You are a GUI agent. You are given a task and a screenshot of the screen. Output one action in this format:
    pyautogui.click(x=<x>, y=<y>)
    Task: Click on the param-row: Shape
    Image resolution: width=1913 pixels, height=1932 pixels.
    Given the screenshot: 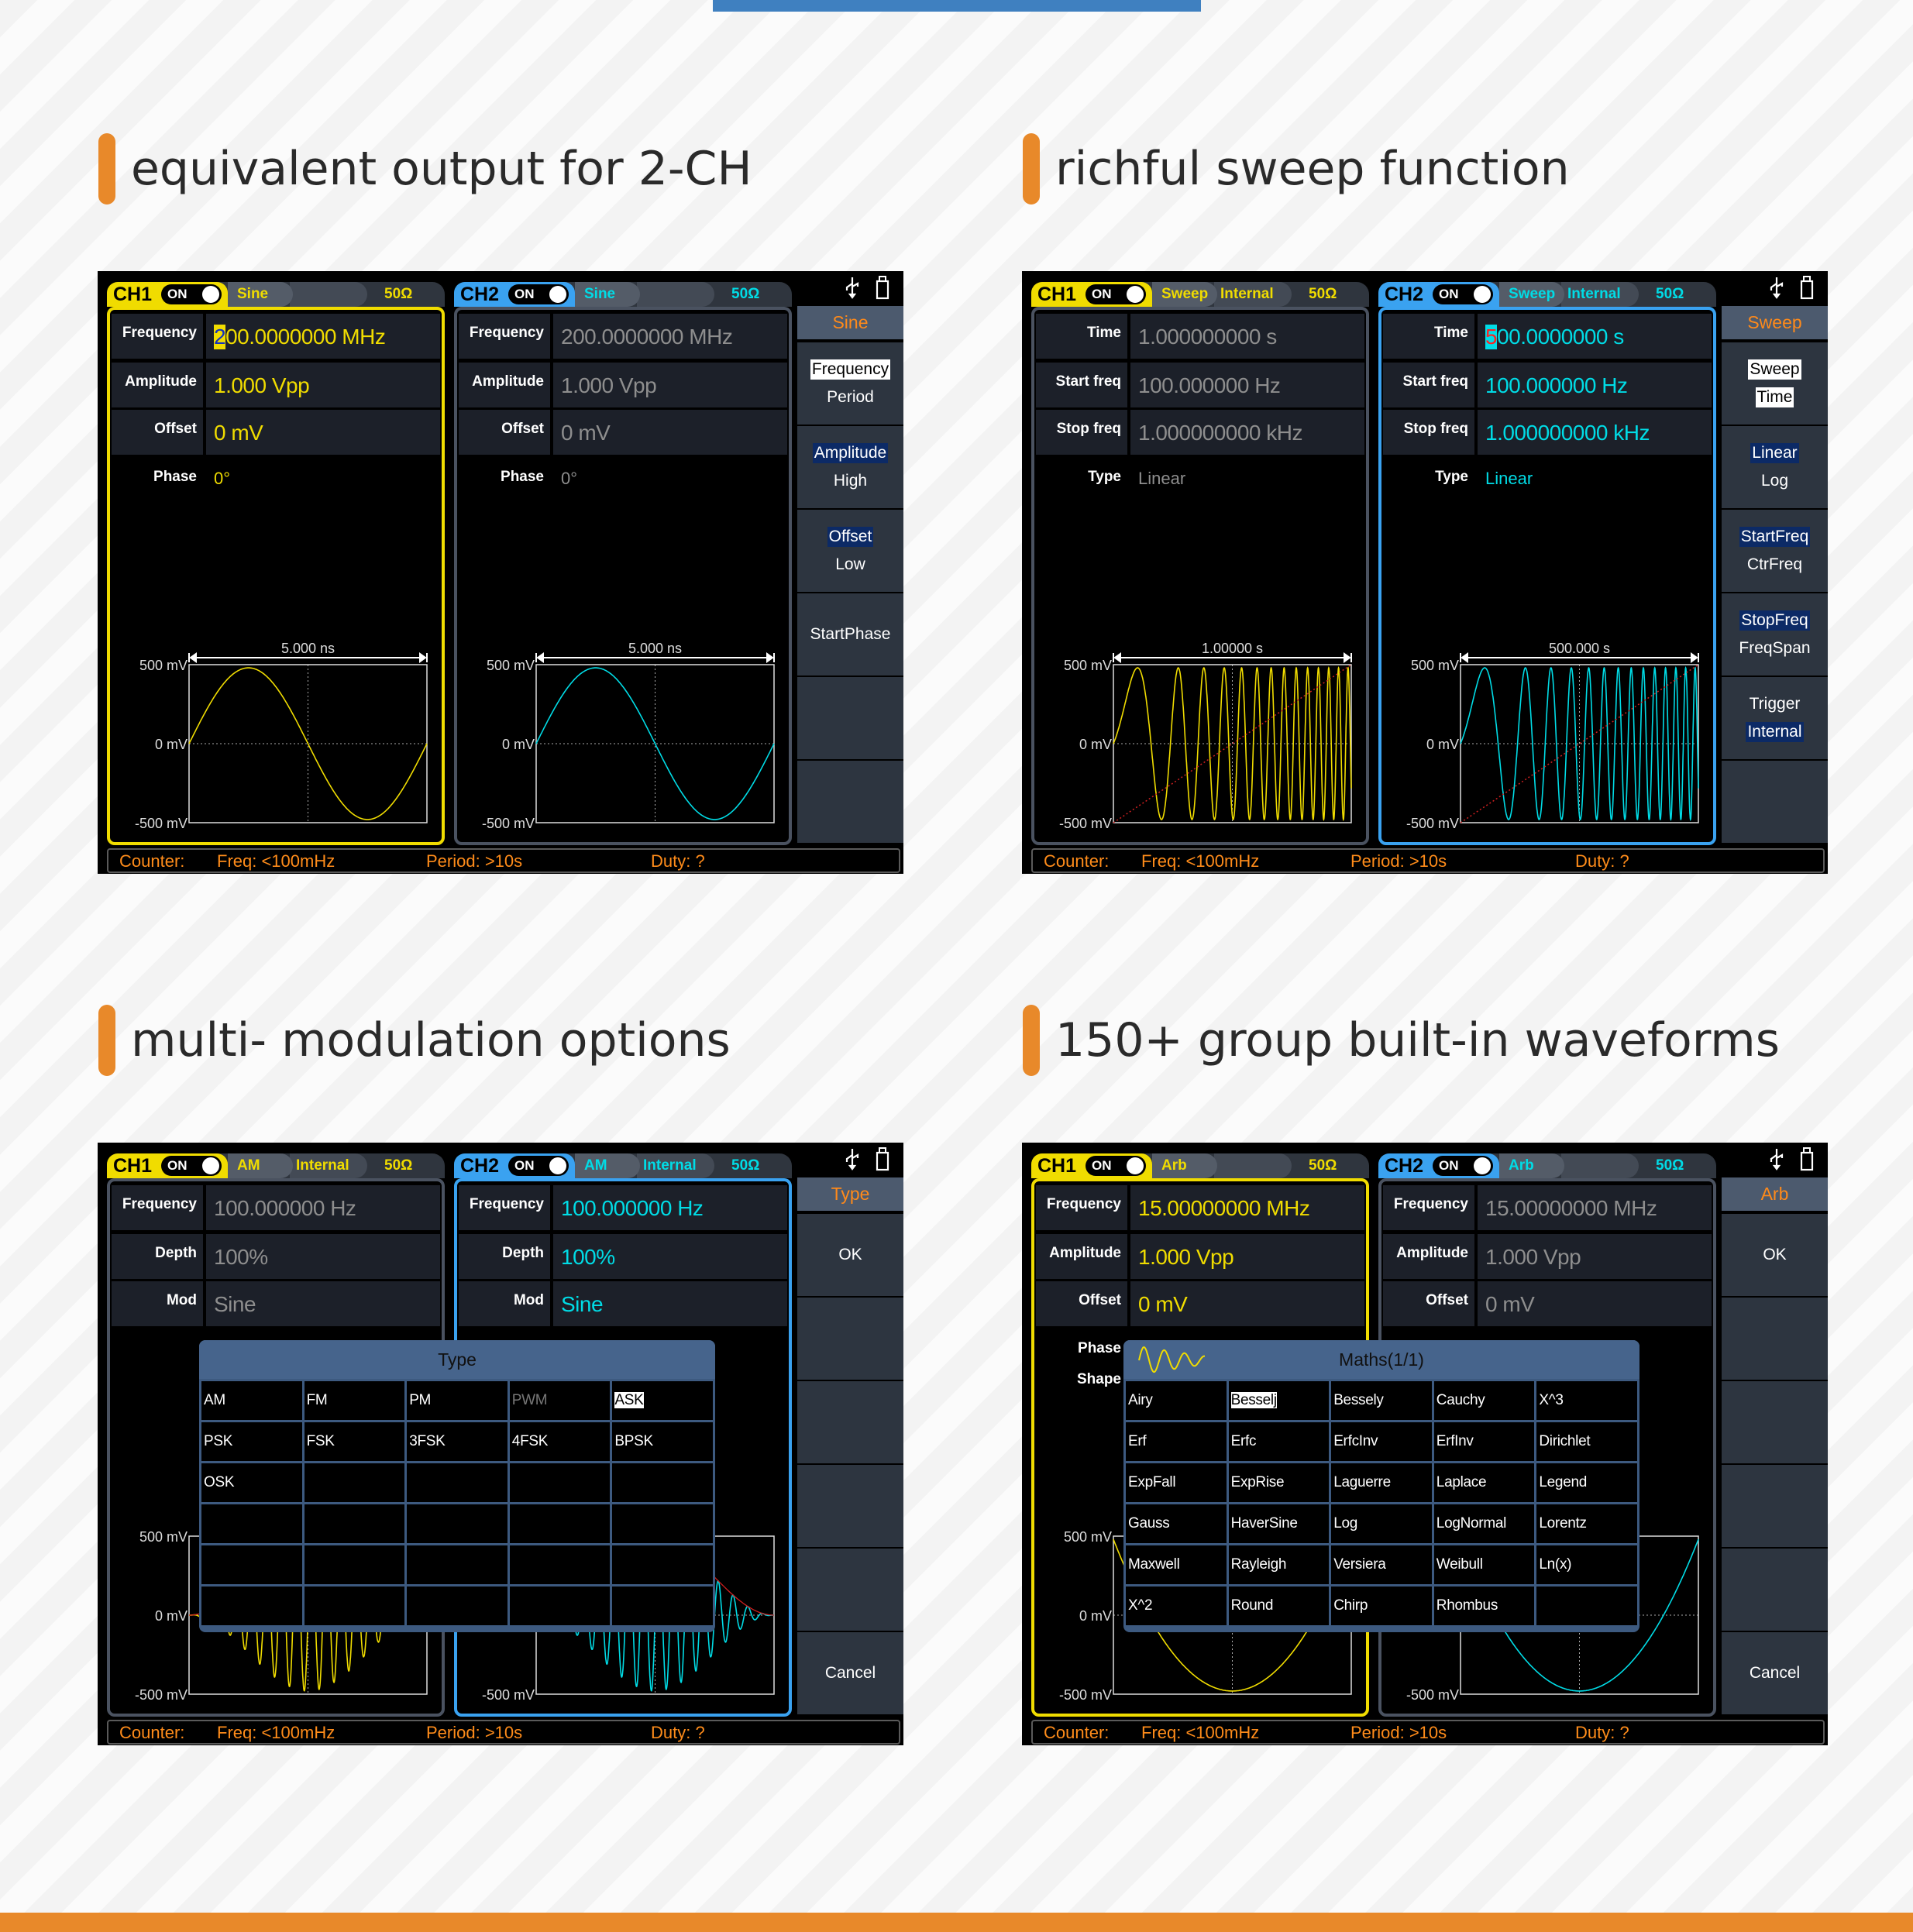 What is the action you would take?
    pyautogui.click(x=1200, y=1384)
    